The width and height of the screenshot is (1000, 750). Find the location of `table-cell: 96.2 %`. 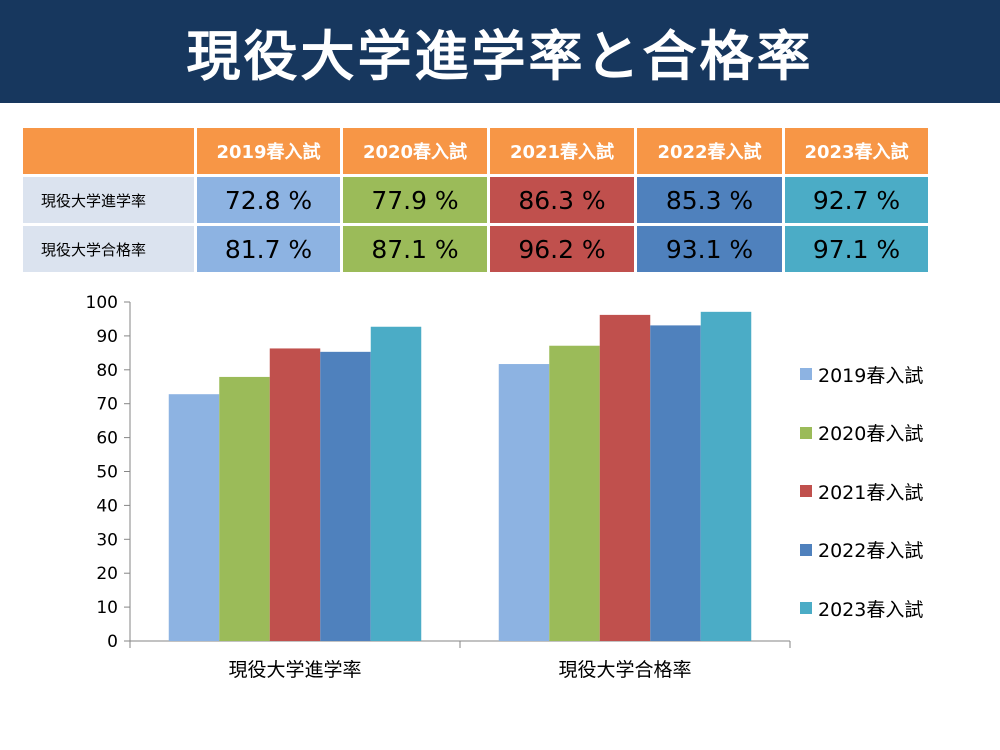

table-cell: 96.2 % is located at coordinates (562, 249).